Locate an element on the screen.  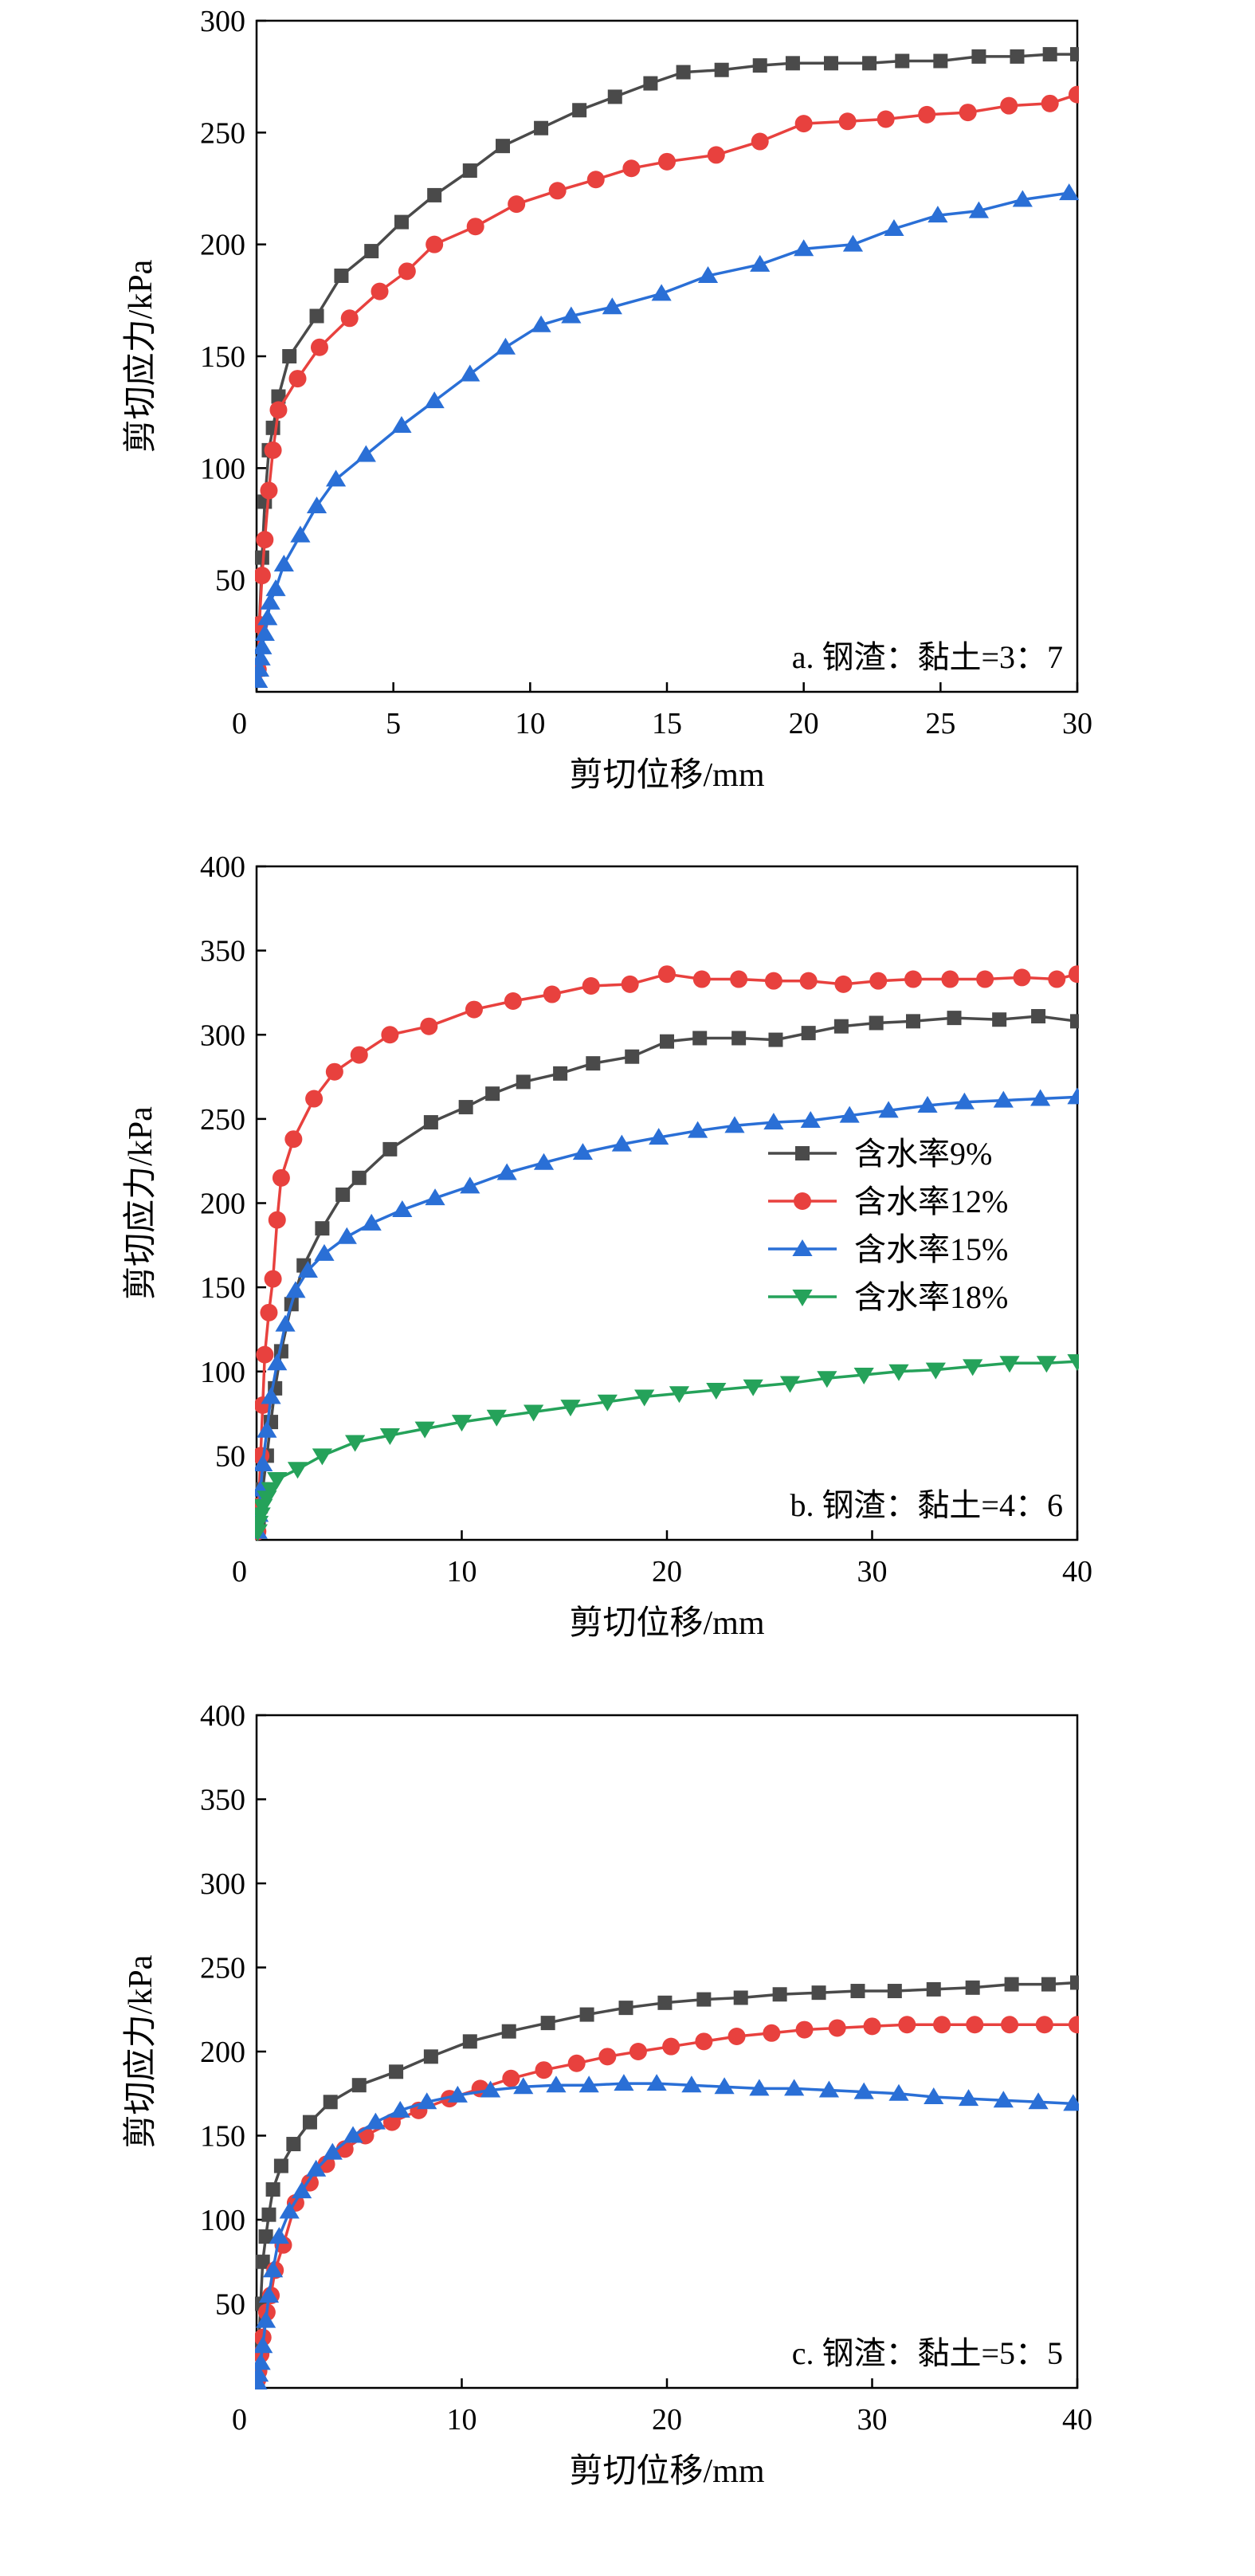
x-tick-label: 5 is located at coordinates (393, 723).